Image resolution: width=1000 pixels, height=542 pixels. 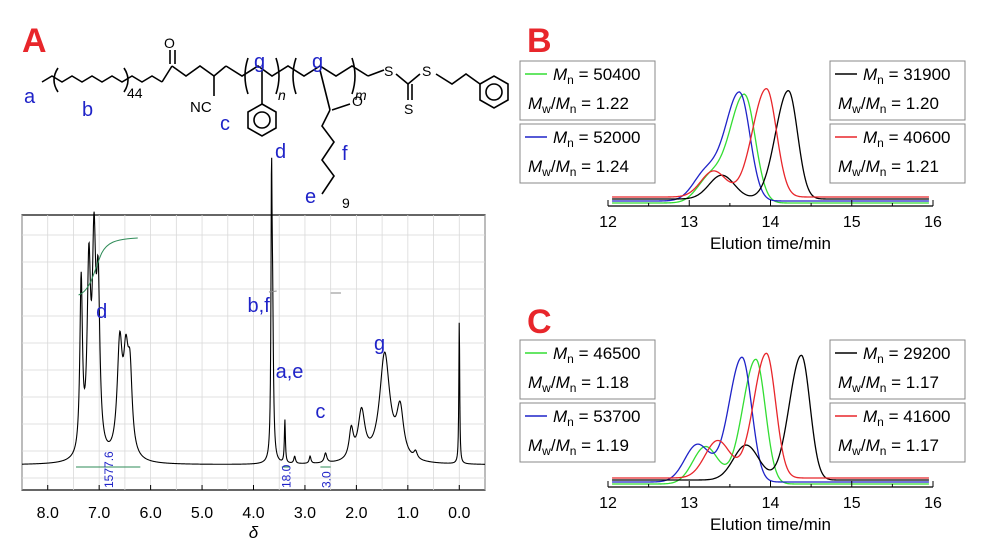 I want to click on legend-entry: Mn = 40600 Mw/Mn = 1.21, so click(x=897, y=153).